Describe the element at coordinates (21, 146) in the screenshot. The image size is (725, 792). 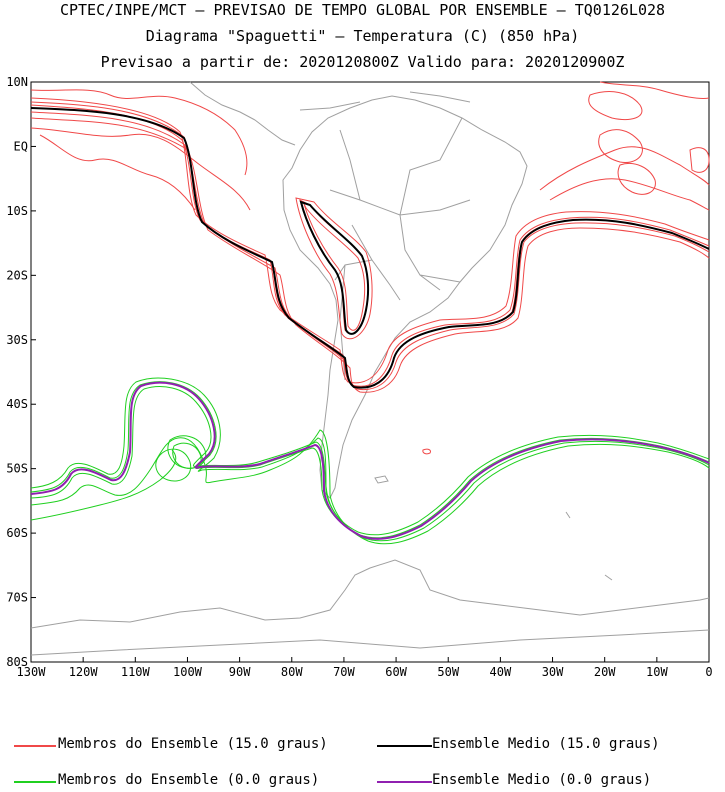
I see `lat-tick-label: EQ` at that location.